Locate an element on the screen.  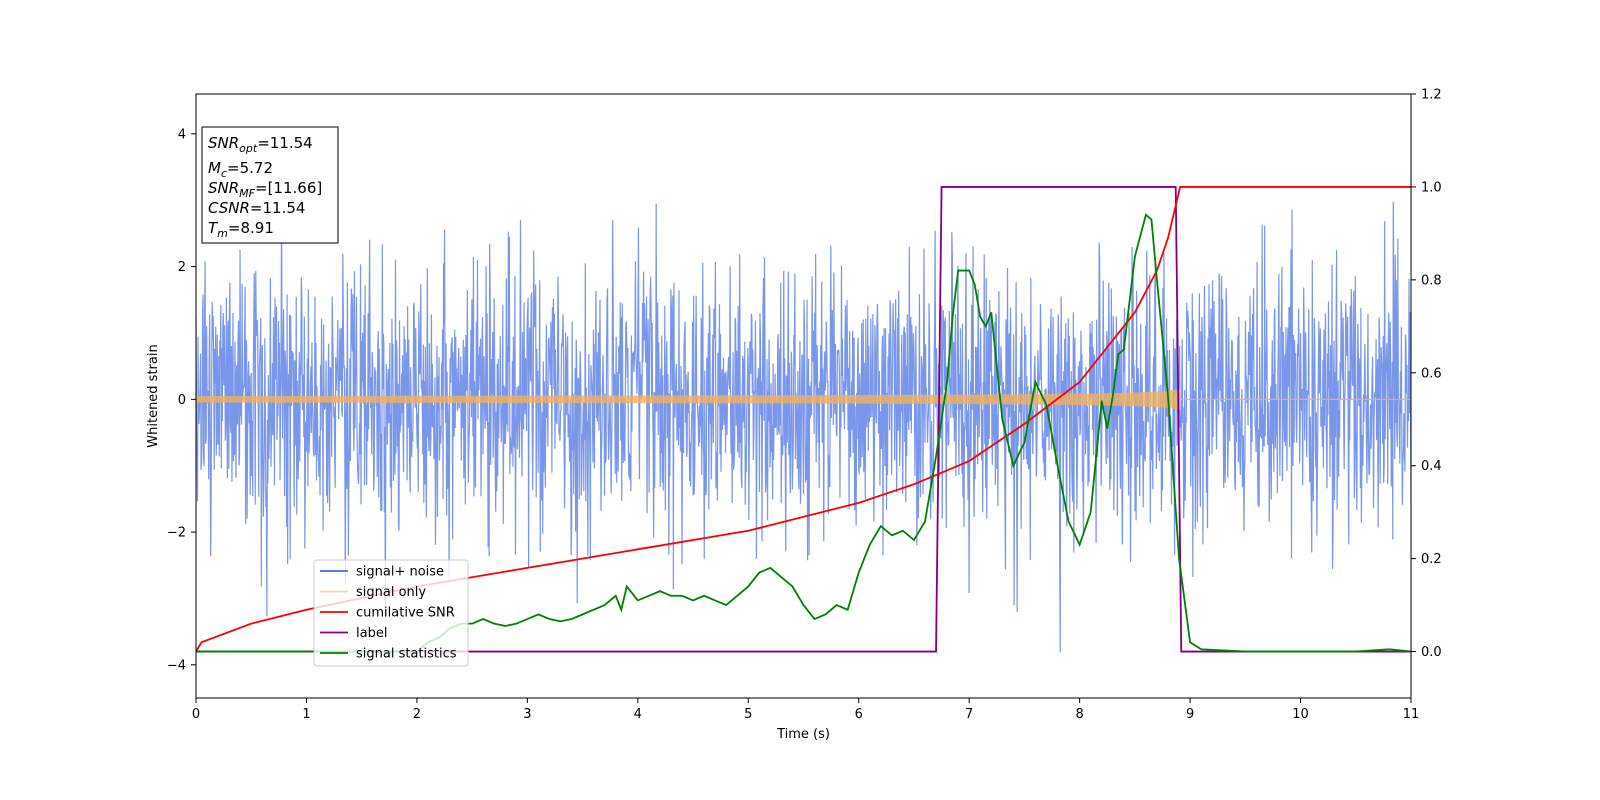
legend-label: cumilative SNR is located at coordinates (405, 613).